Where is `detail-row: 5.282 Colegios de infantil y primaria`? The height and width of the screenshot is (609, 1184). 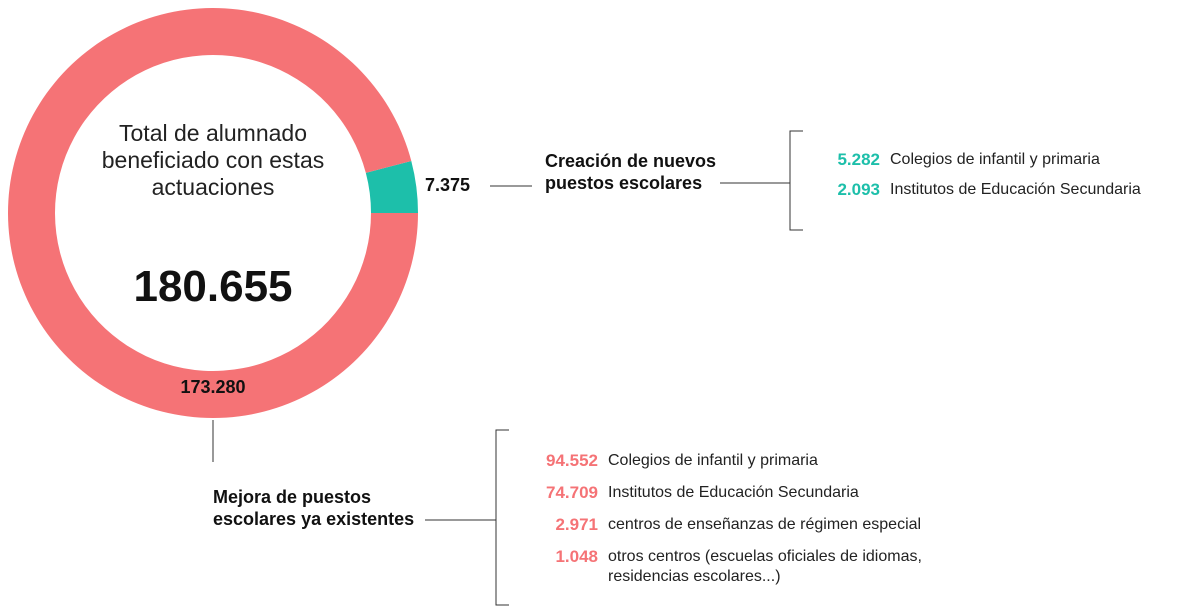
detail-row: 5.282 Colegios de infantil y primaria is located at coordinates (992, 160).